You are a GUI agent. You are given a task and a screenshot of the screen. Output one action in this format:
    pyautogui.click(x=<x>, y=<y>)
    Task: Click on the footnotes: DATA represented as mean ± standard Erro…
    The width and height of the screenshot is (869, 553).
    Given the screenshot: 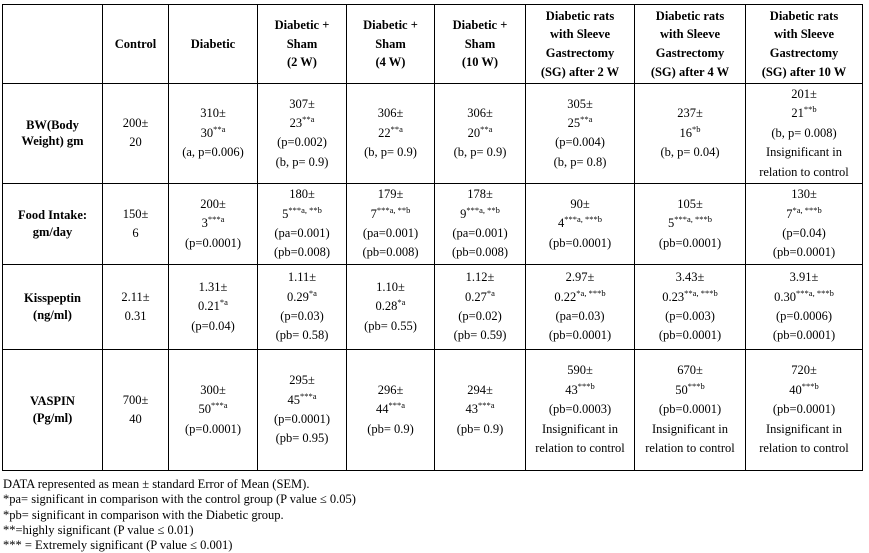 What is the action you would take?
    pyautogui.click(x=436, y=515)
    